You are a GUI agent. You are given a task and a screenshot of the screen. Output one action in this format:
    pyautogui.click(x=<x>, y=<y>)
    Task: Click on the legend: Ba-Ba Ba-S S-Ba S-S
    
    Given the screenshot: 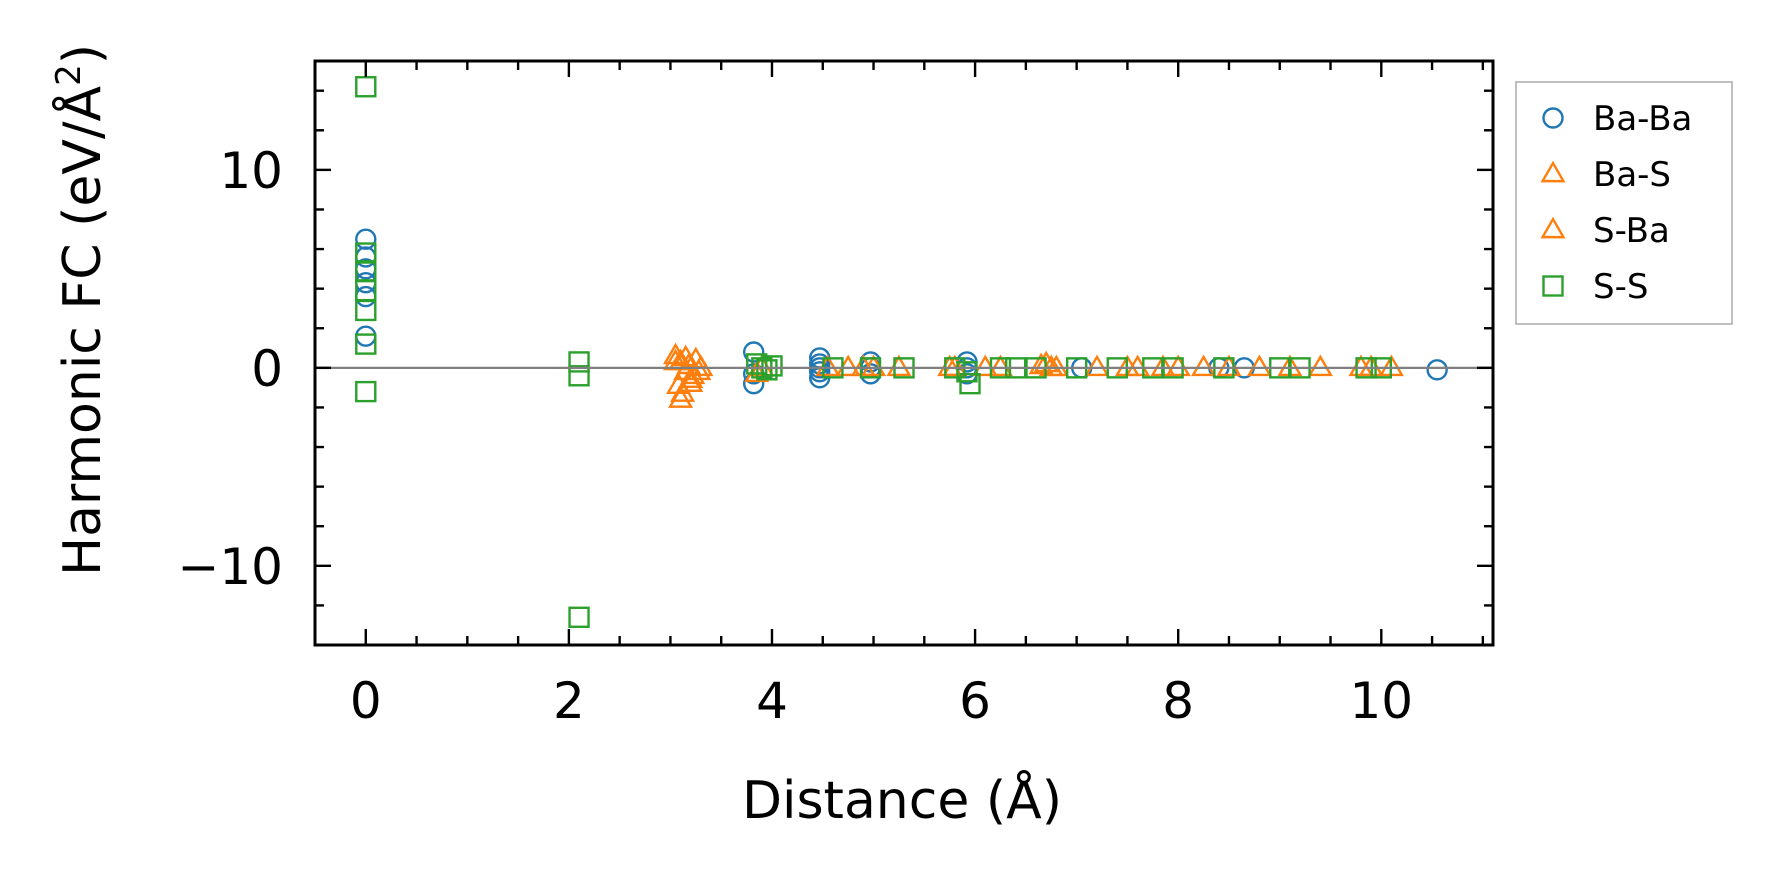 What is the action you would take?
    pyautogui.click(x=1624, y=203)
    